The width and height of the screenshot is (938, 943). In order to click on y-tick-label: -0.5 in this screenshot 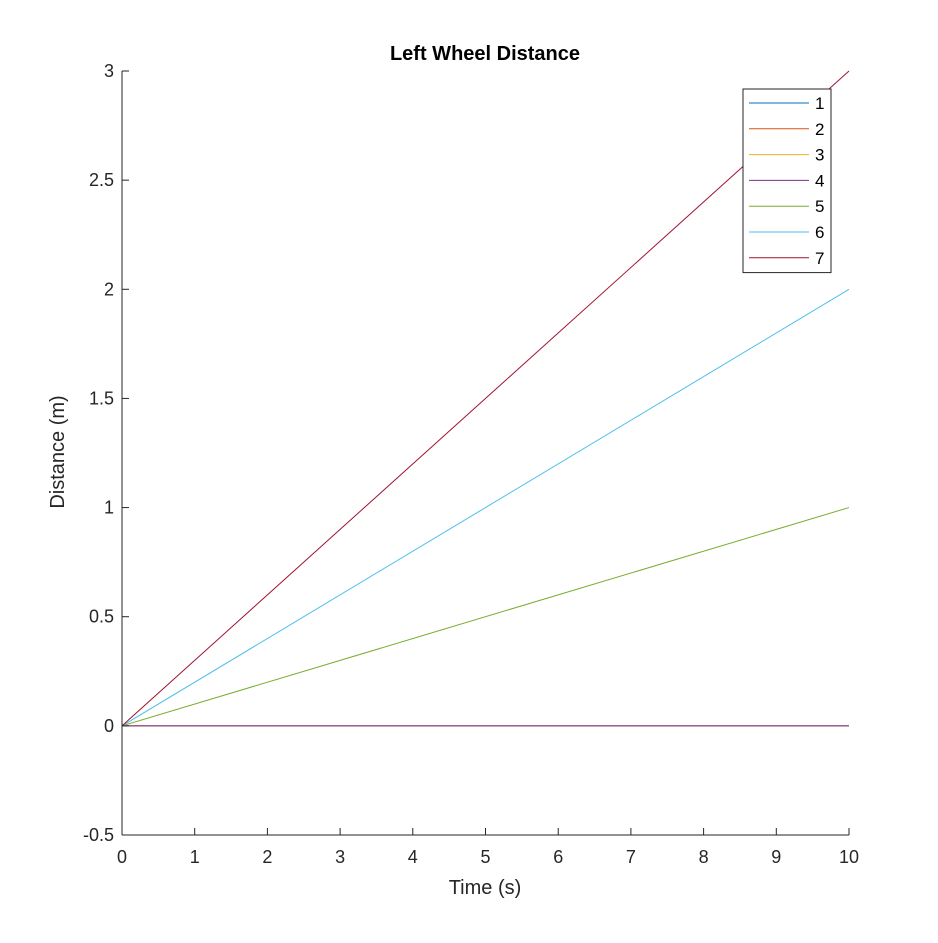, I will do `click(98, 835)`.